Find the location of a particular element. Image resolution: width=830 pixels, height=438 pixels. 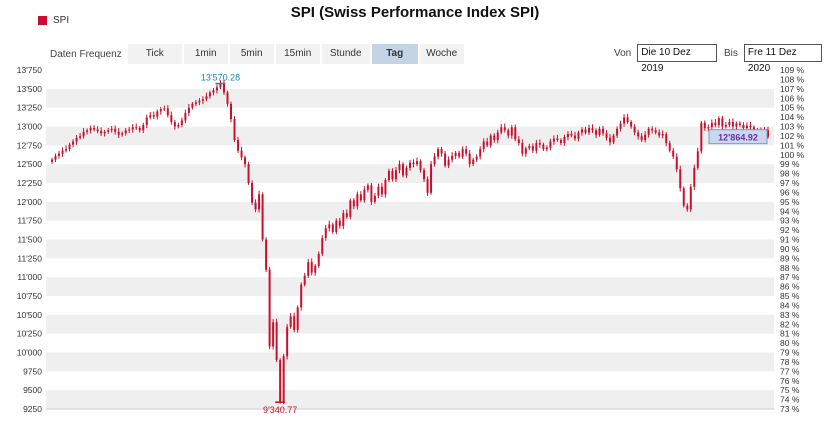

frequency-button-stunde: Stunde is located at coordinates (345, 54).